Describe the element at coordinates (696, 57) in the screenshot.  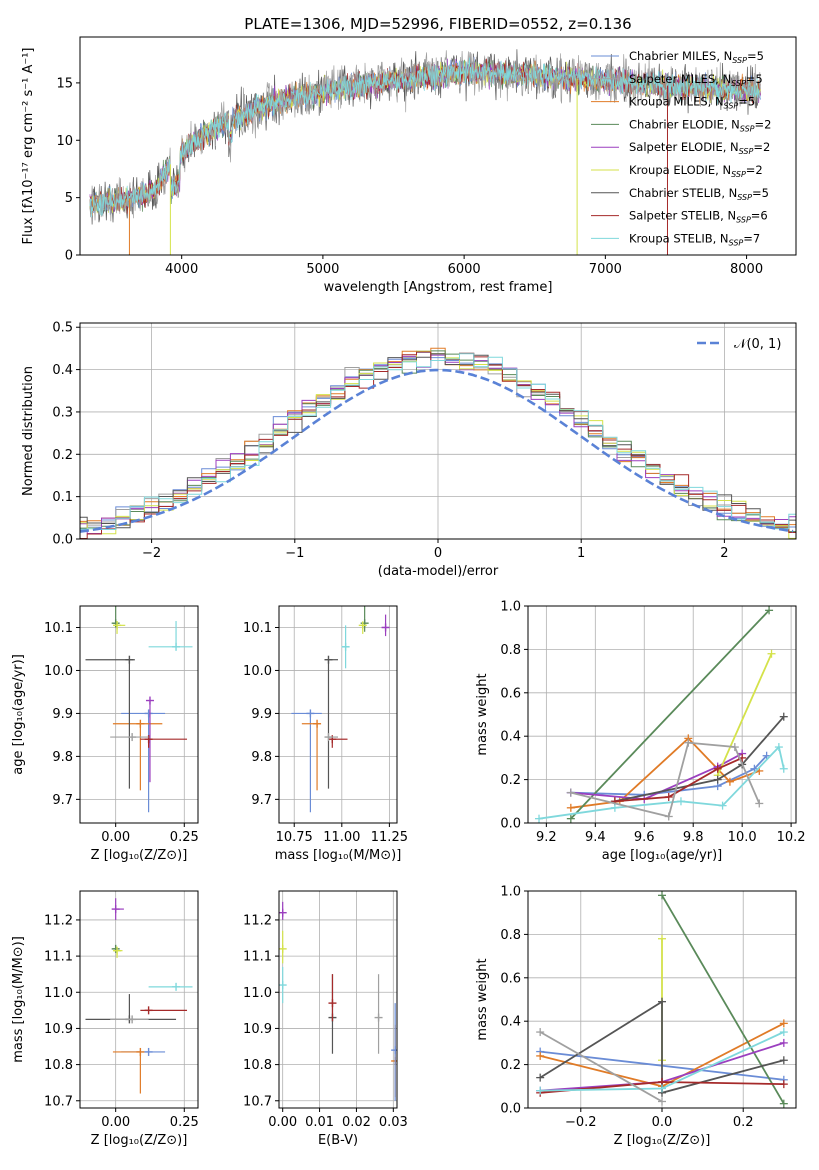
I see `legend-entry: Chabrier MILES, NSSP=5` at that location.